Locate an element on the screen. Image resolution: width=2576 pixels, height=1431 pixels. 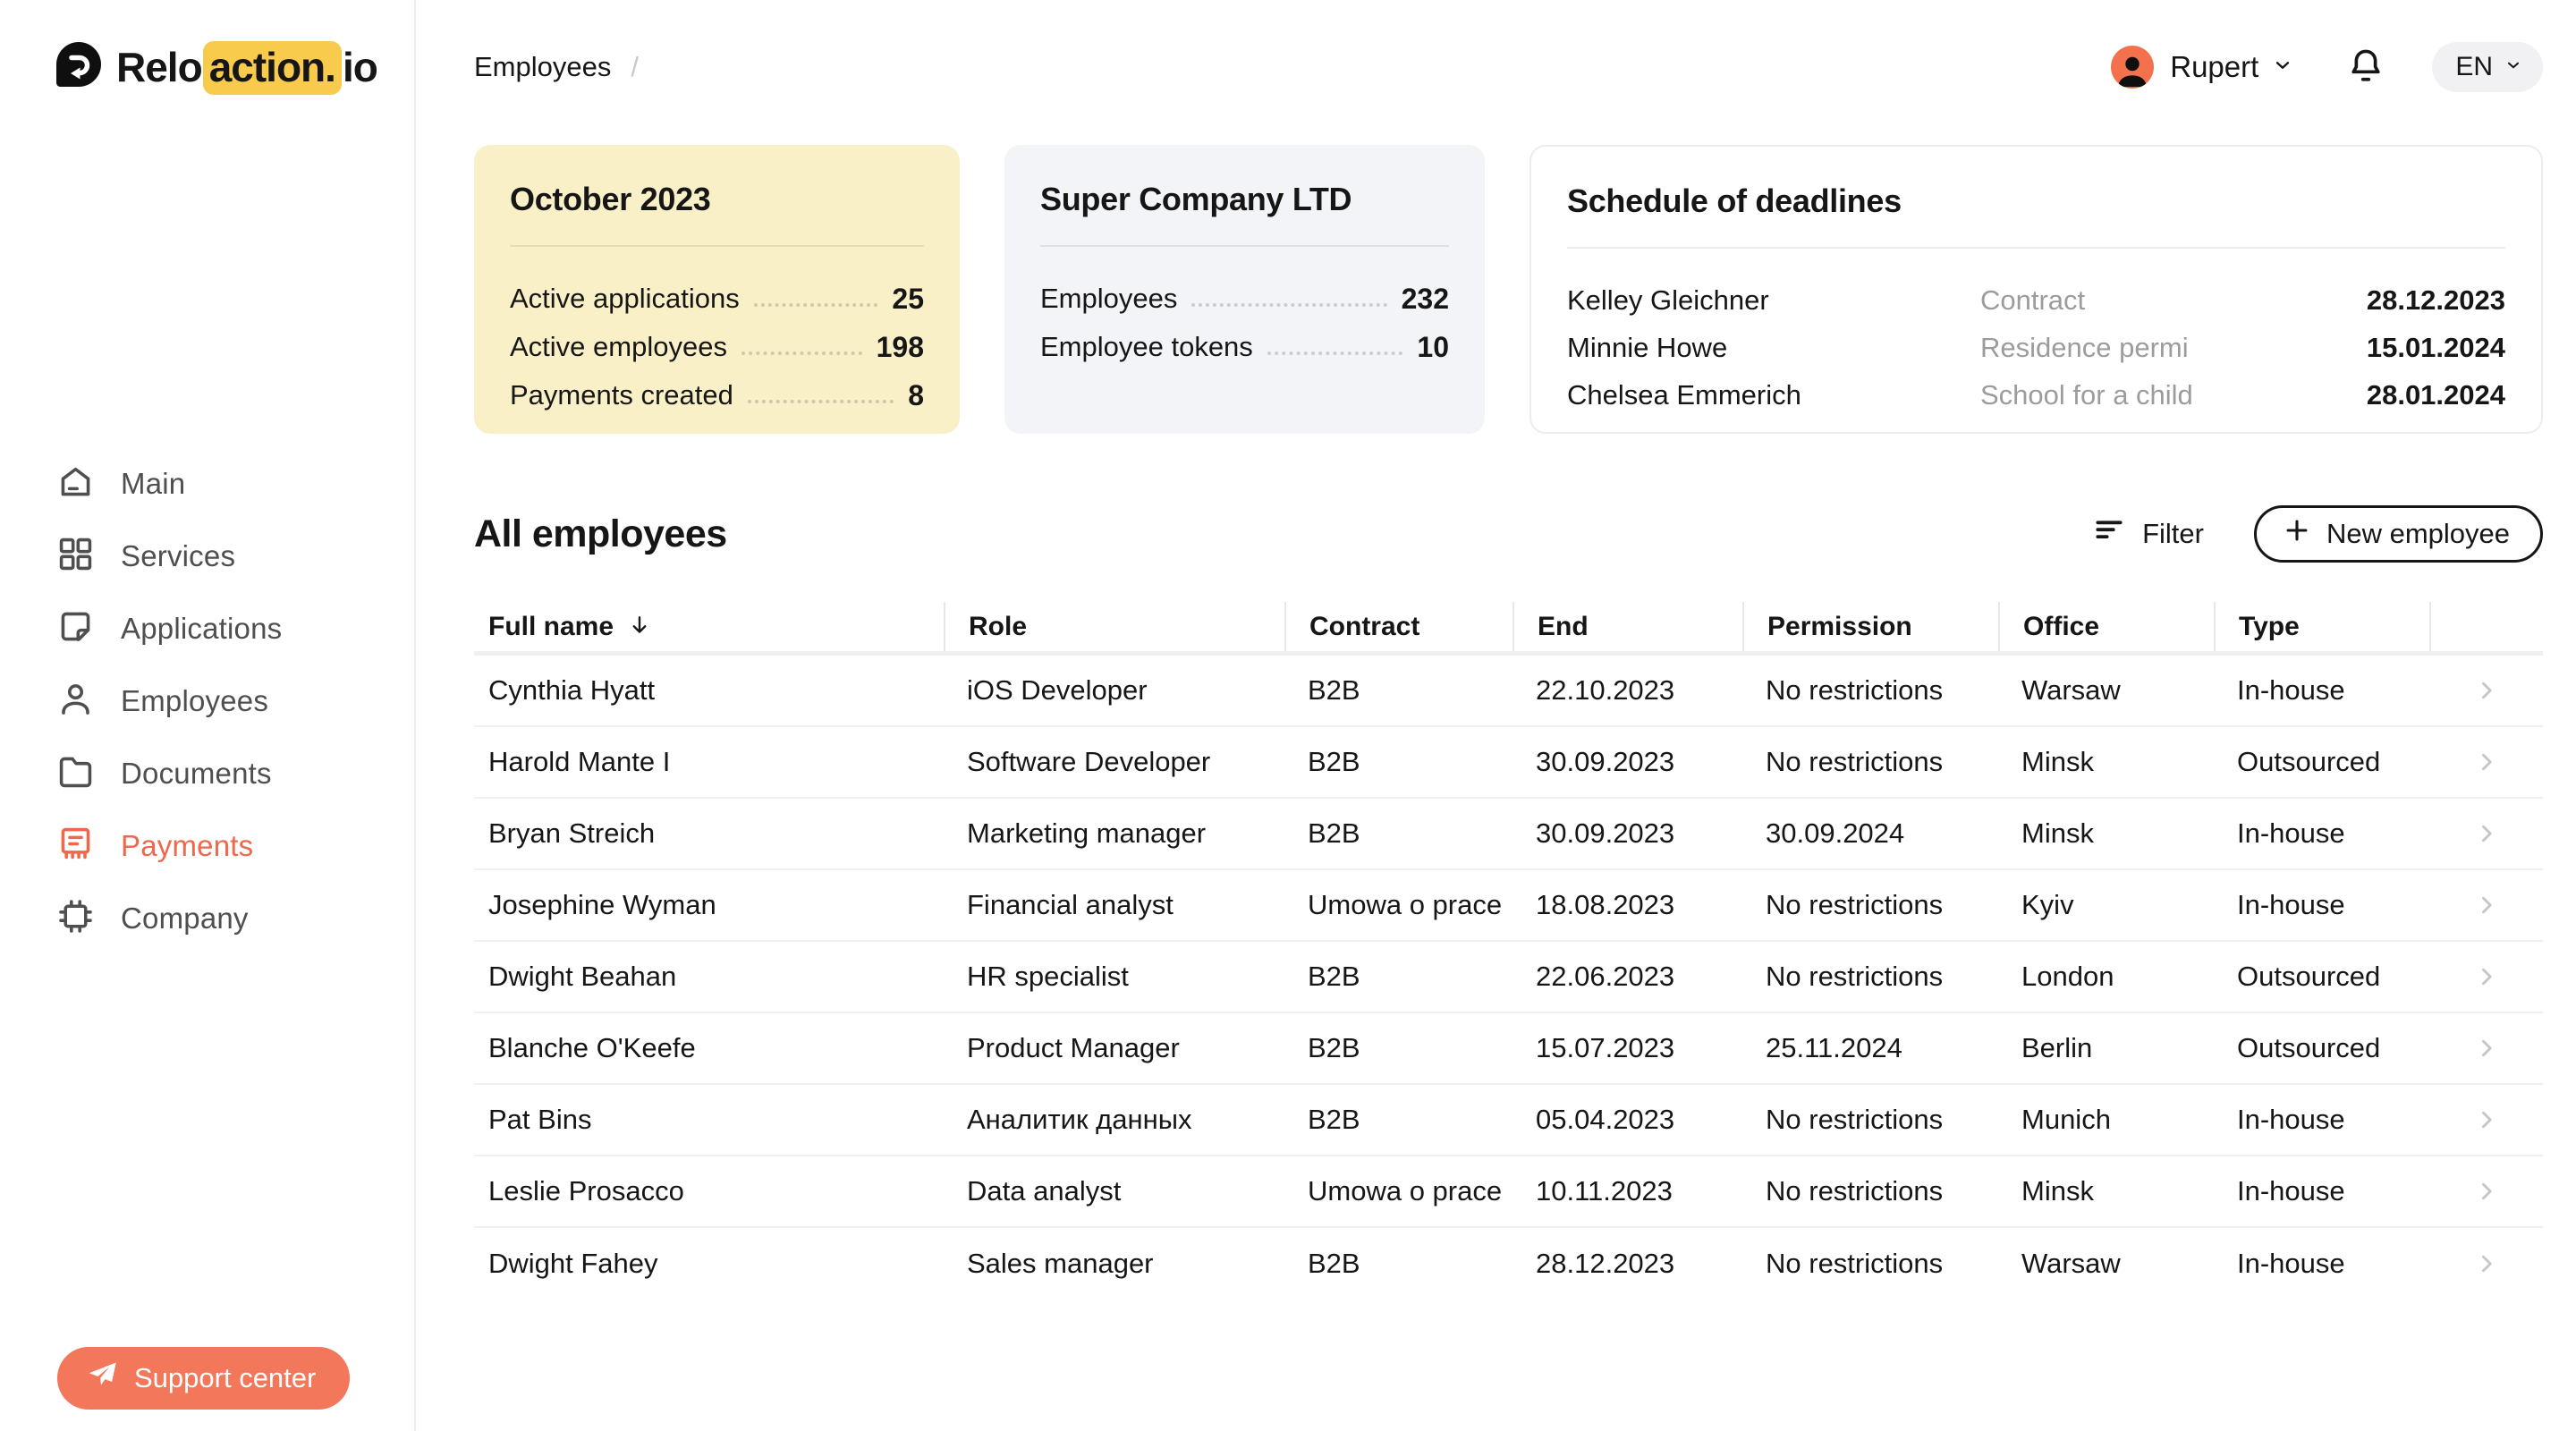
cell-full-name: Josephine Wyman is located at coordinates (602, 905).